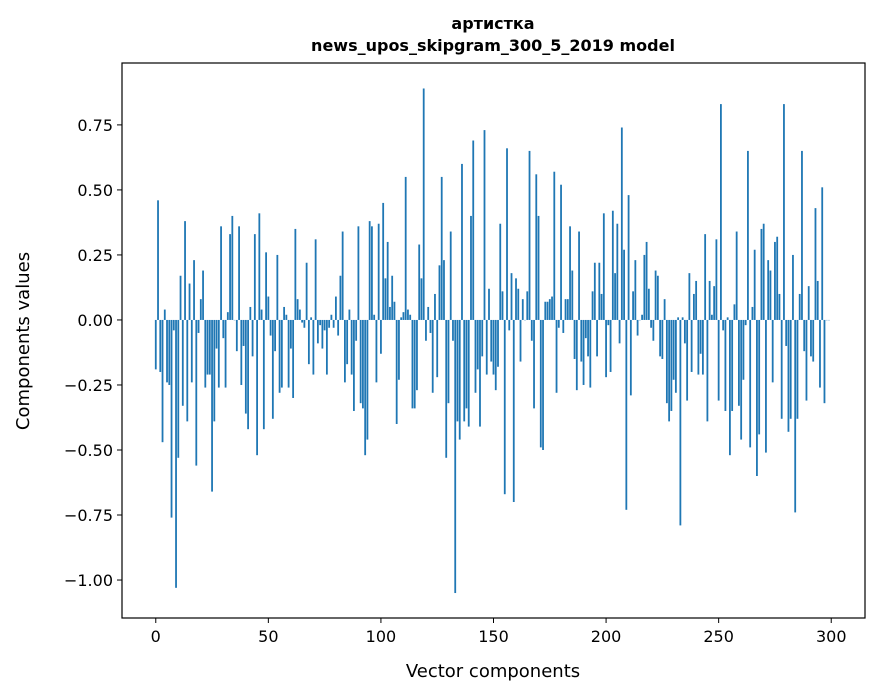 The image size is (880, 696). What do you see at coordinates (93, 353) in the screenshot?
I see `y-axis: −1.00 −0.75 −0.50 −0.25 0.00 0.25 0.50 0.75` at bounding box center [93, 353].